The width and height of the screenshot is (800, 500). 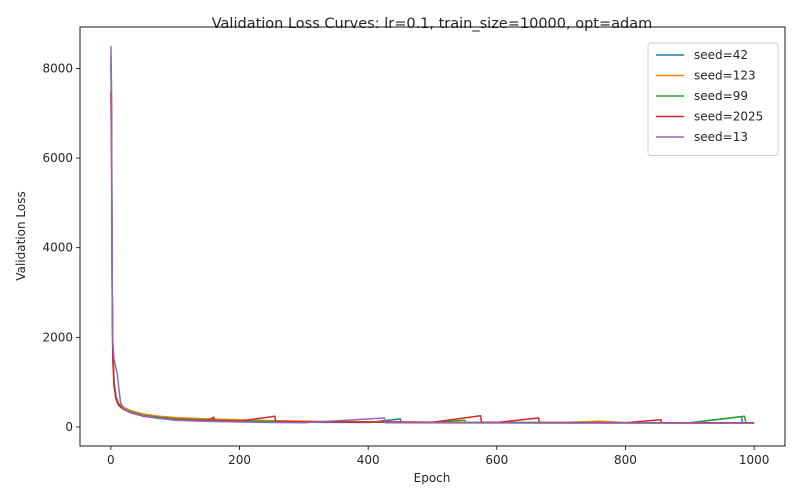 What do you see at coordinates (57, 337) in the screenshot?
I see `y-tick-label-1: 2000` at bounding box center [57, 337].